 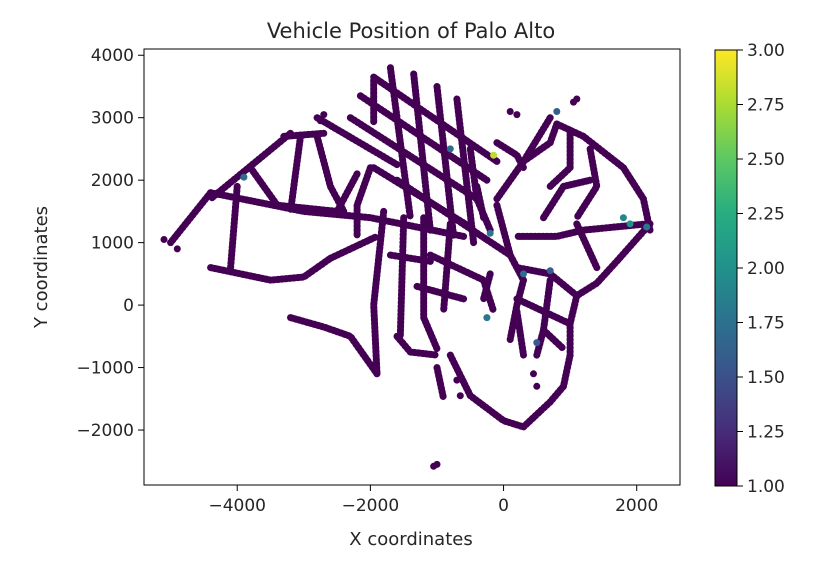 What do you see at coordinates (766, 487) in the screenshot?
I see `colorbar-tick-label-0: 1.00` at bounding box center [766, 487].